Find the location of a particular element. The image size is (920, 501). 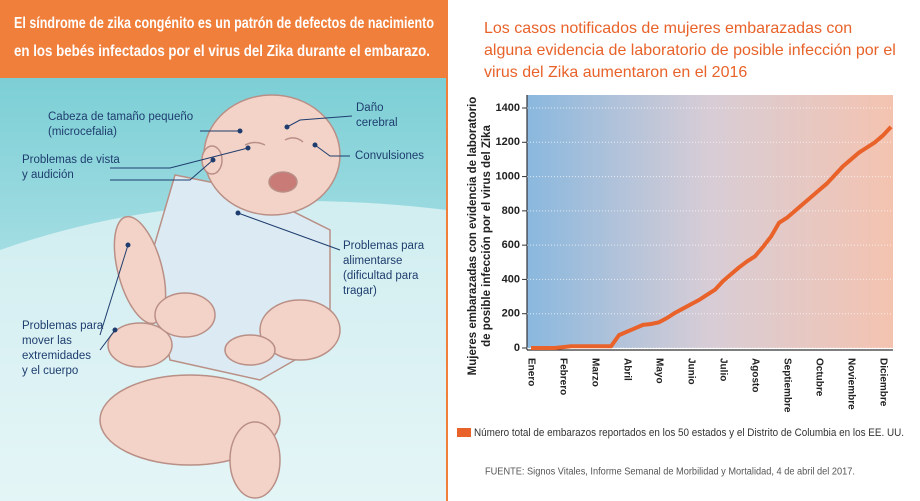

legend-swatch is located at coordinates (464, 432).